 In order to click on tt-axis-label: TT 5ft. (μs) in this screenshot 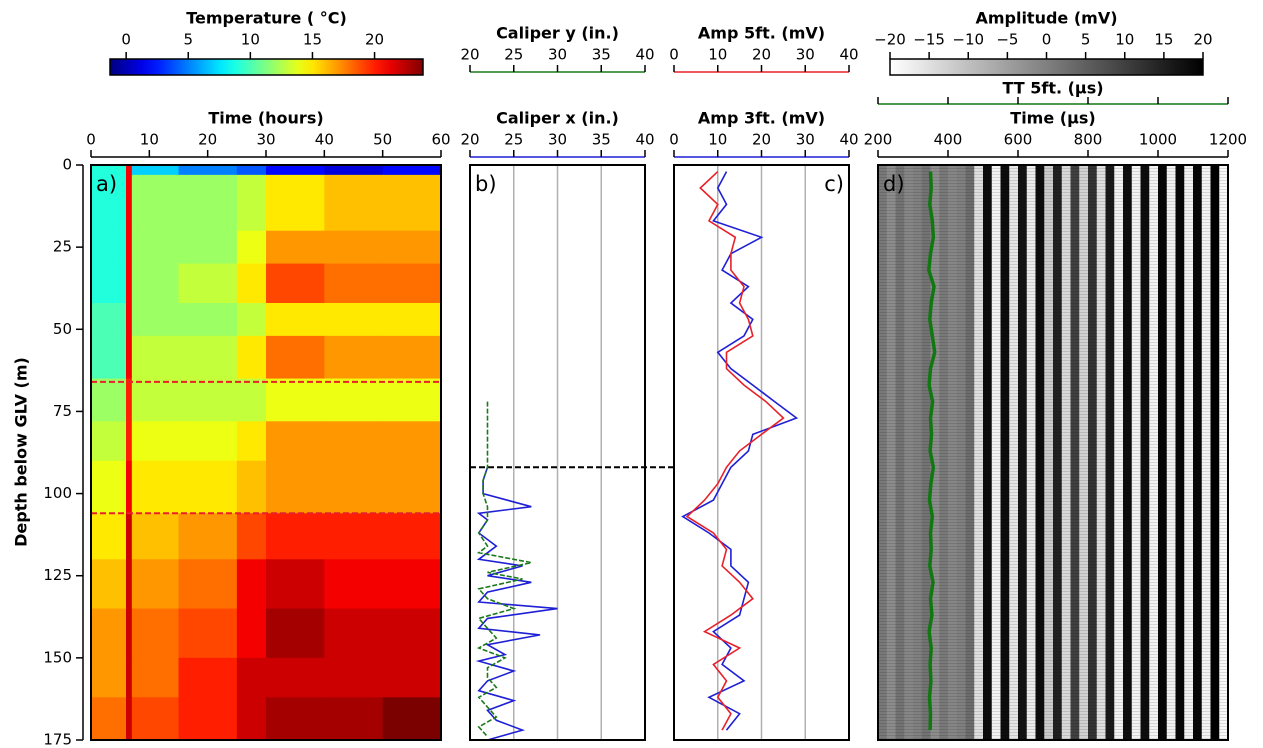, I will do `click(1052, 88)`.